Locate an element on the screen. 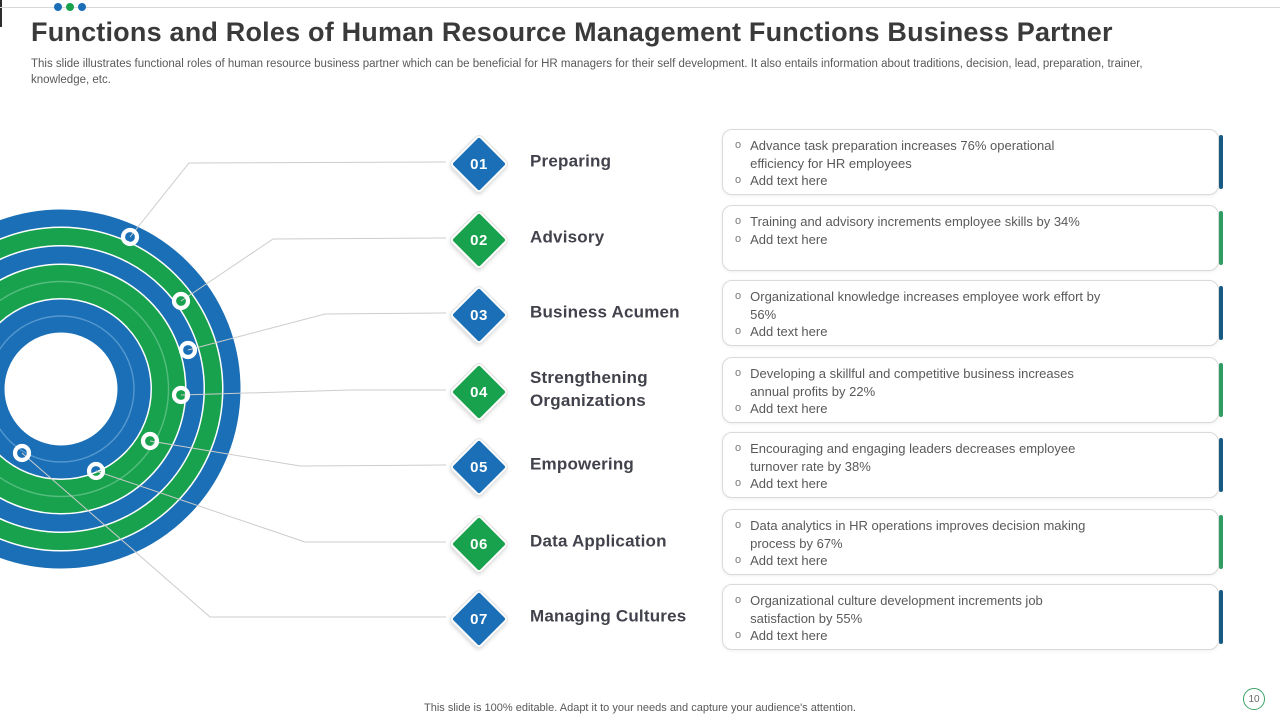 Image resolution: width=1280 pixels, height=720 pixels. step-number: 07 is located at coordinates (479, 619).